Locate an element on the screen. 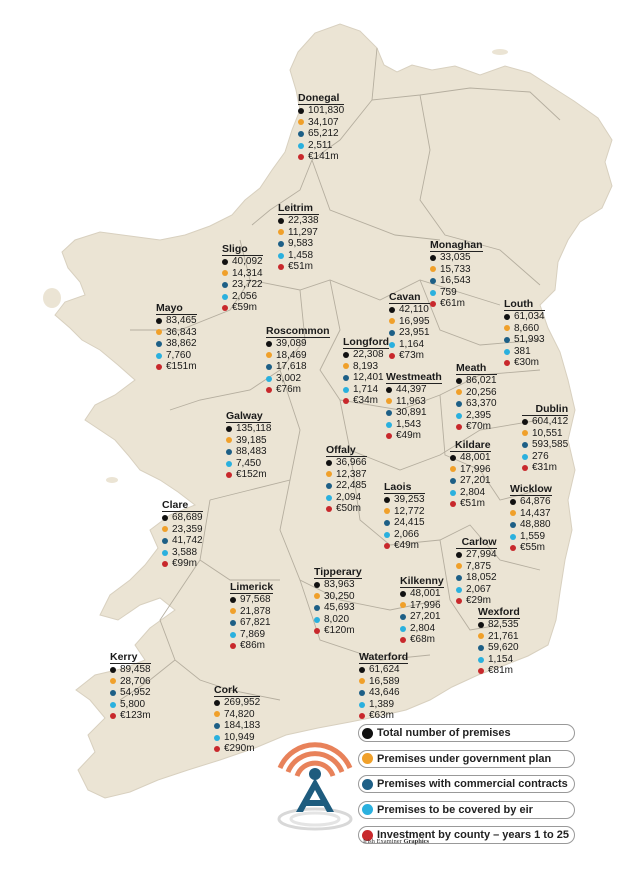 The height and width of the screenshot is (871, 628). government-plan-row: 8,660 is located at coordinates (524, 329).